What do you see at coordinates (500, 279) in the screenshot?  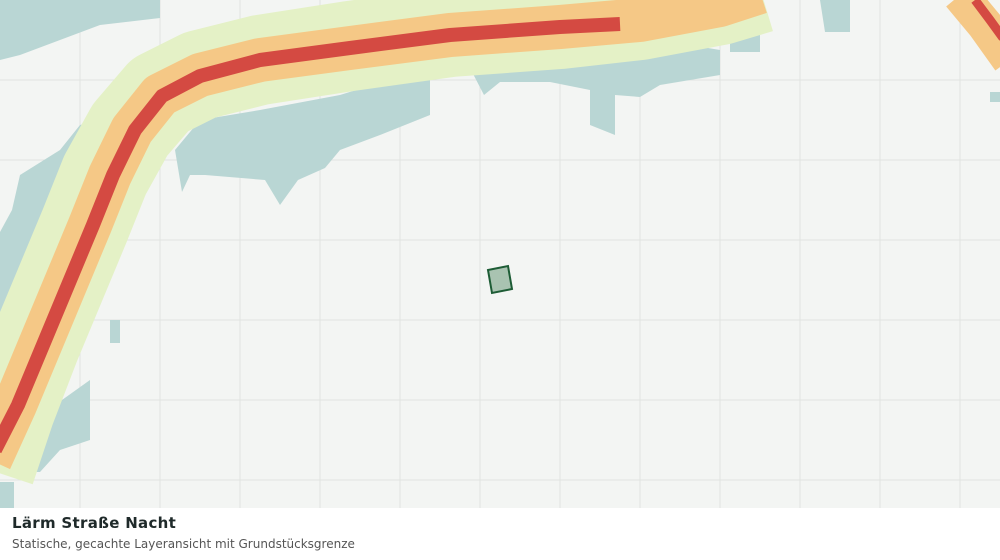 I see `parcel-boundary` at bounding box center [500, 279].